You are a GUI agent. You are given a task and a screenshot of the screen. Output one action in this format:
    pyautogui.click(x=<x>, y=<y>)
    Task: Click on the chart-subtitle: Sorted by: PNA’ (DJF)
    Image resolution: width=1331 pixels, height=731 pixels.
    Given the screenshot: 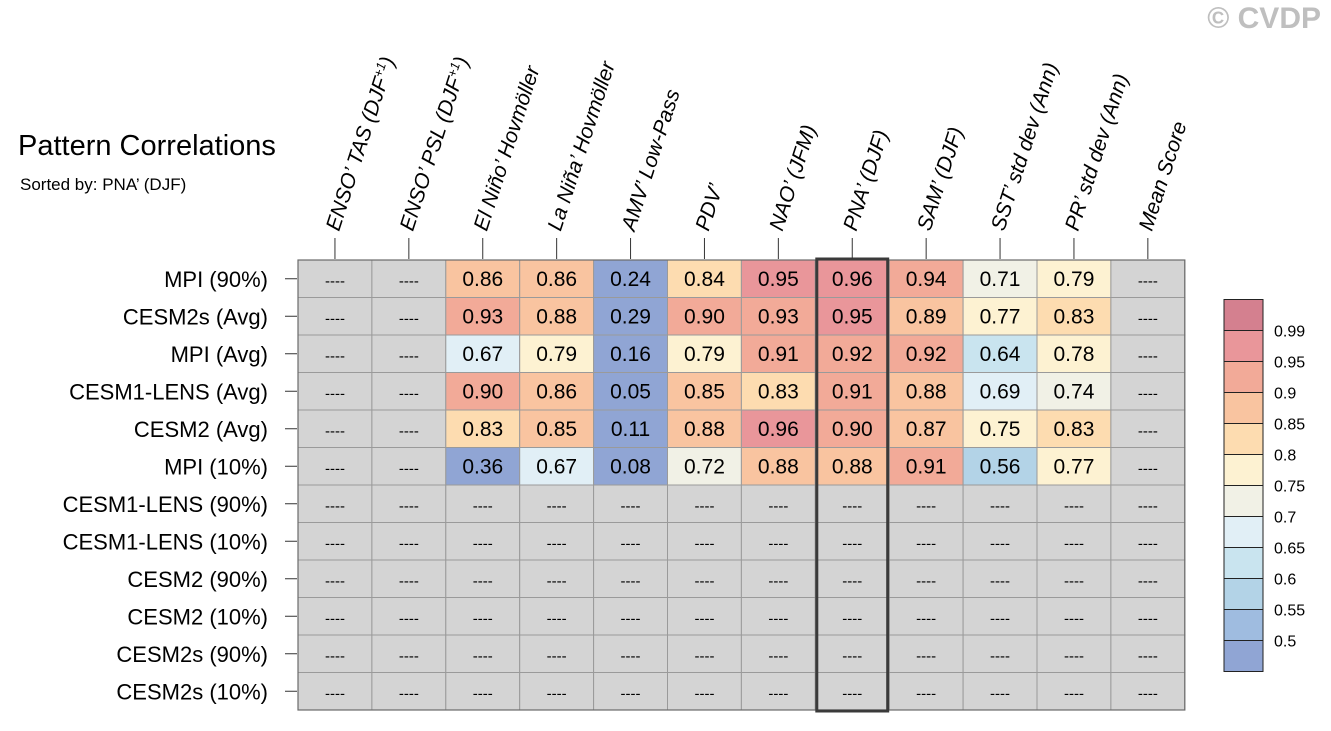 What is the action you would take?
    pyautogui.click(x=103, y=184)
    